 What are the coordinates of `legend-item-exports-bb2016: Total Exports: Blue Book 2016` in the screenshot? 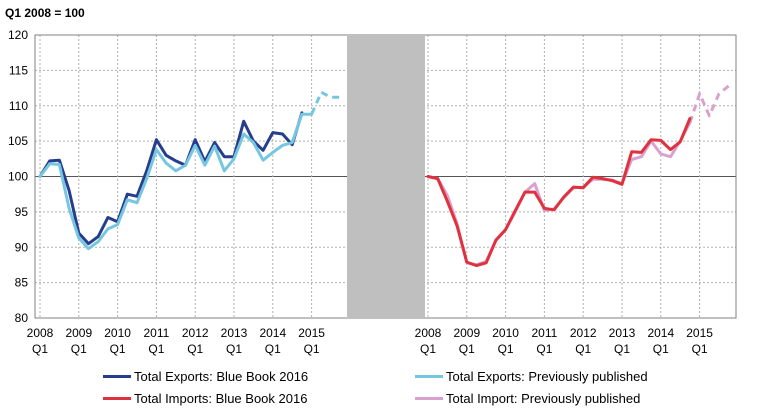 It's located at (205, 376).